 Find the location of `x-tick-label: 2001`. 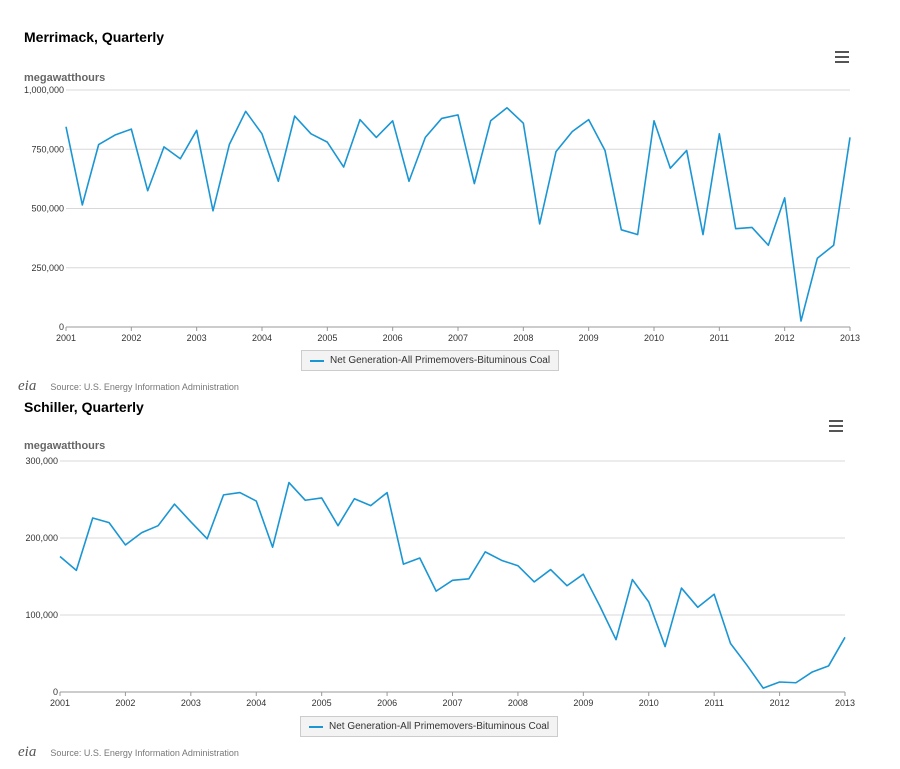

x-tick-label: 2001 is located at coordinates (66, 338).